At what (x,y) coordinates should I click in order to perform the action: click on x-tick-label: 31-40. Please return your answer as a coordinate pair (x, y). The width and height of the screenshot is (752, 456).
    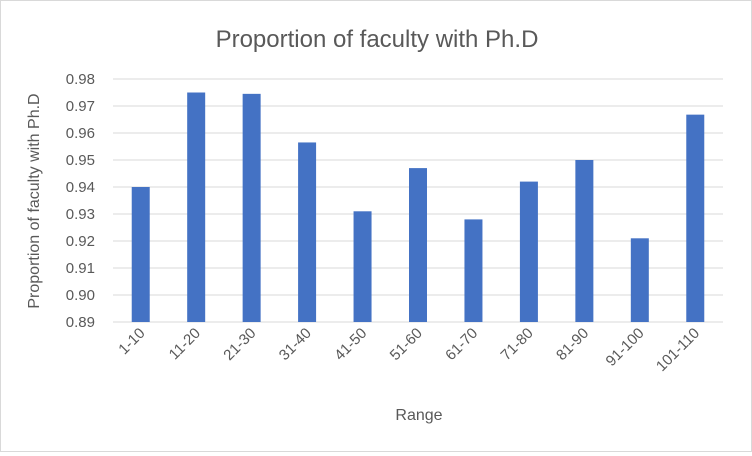
    Looking at the image, I should click on (295, 344).